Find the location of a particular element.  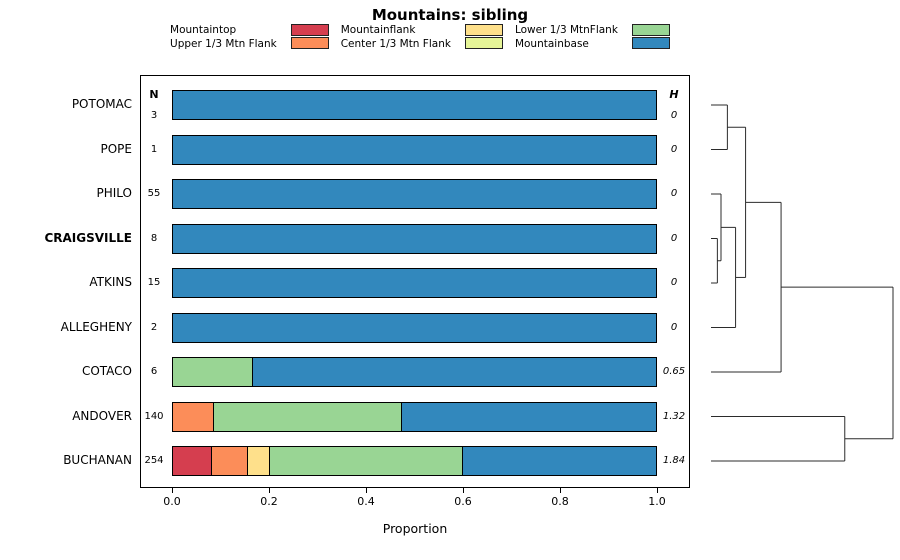

y-label-craigsville: CRAIGSVILLE is located at coordinates (88, 237).